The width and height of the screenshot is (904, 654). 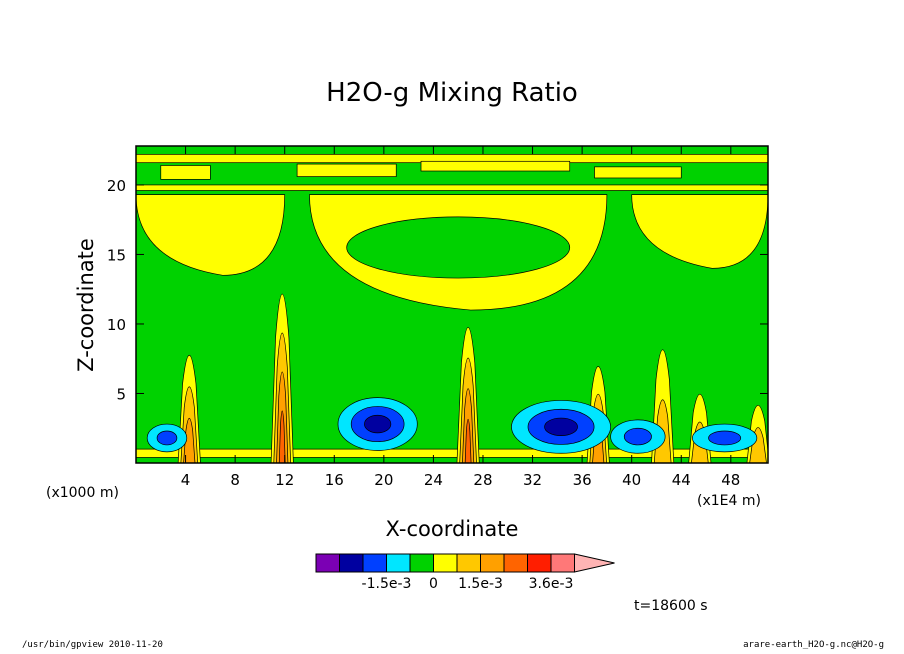 What do you see at coordinates (681, 480) in the screenshot?
I see `x-tick-label: 44` at bounding box center [681, 480].